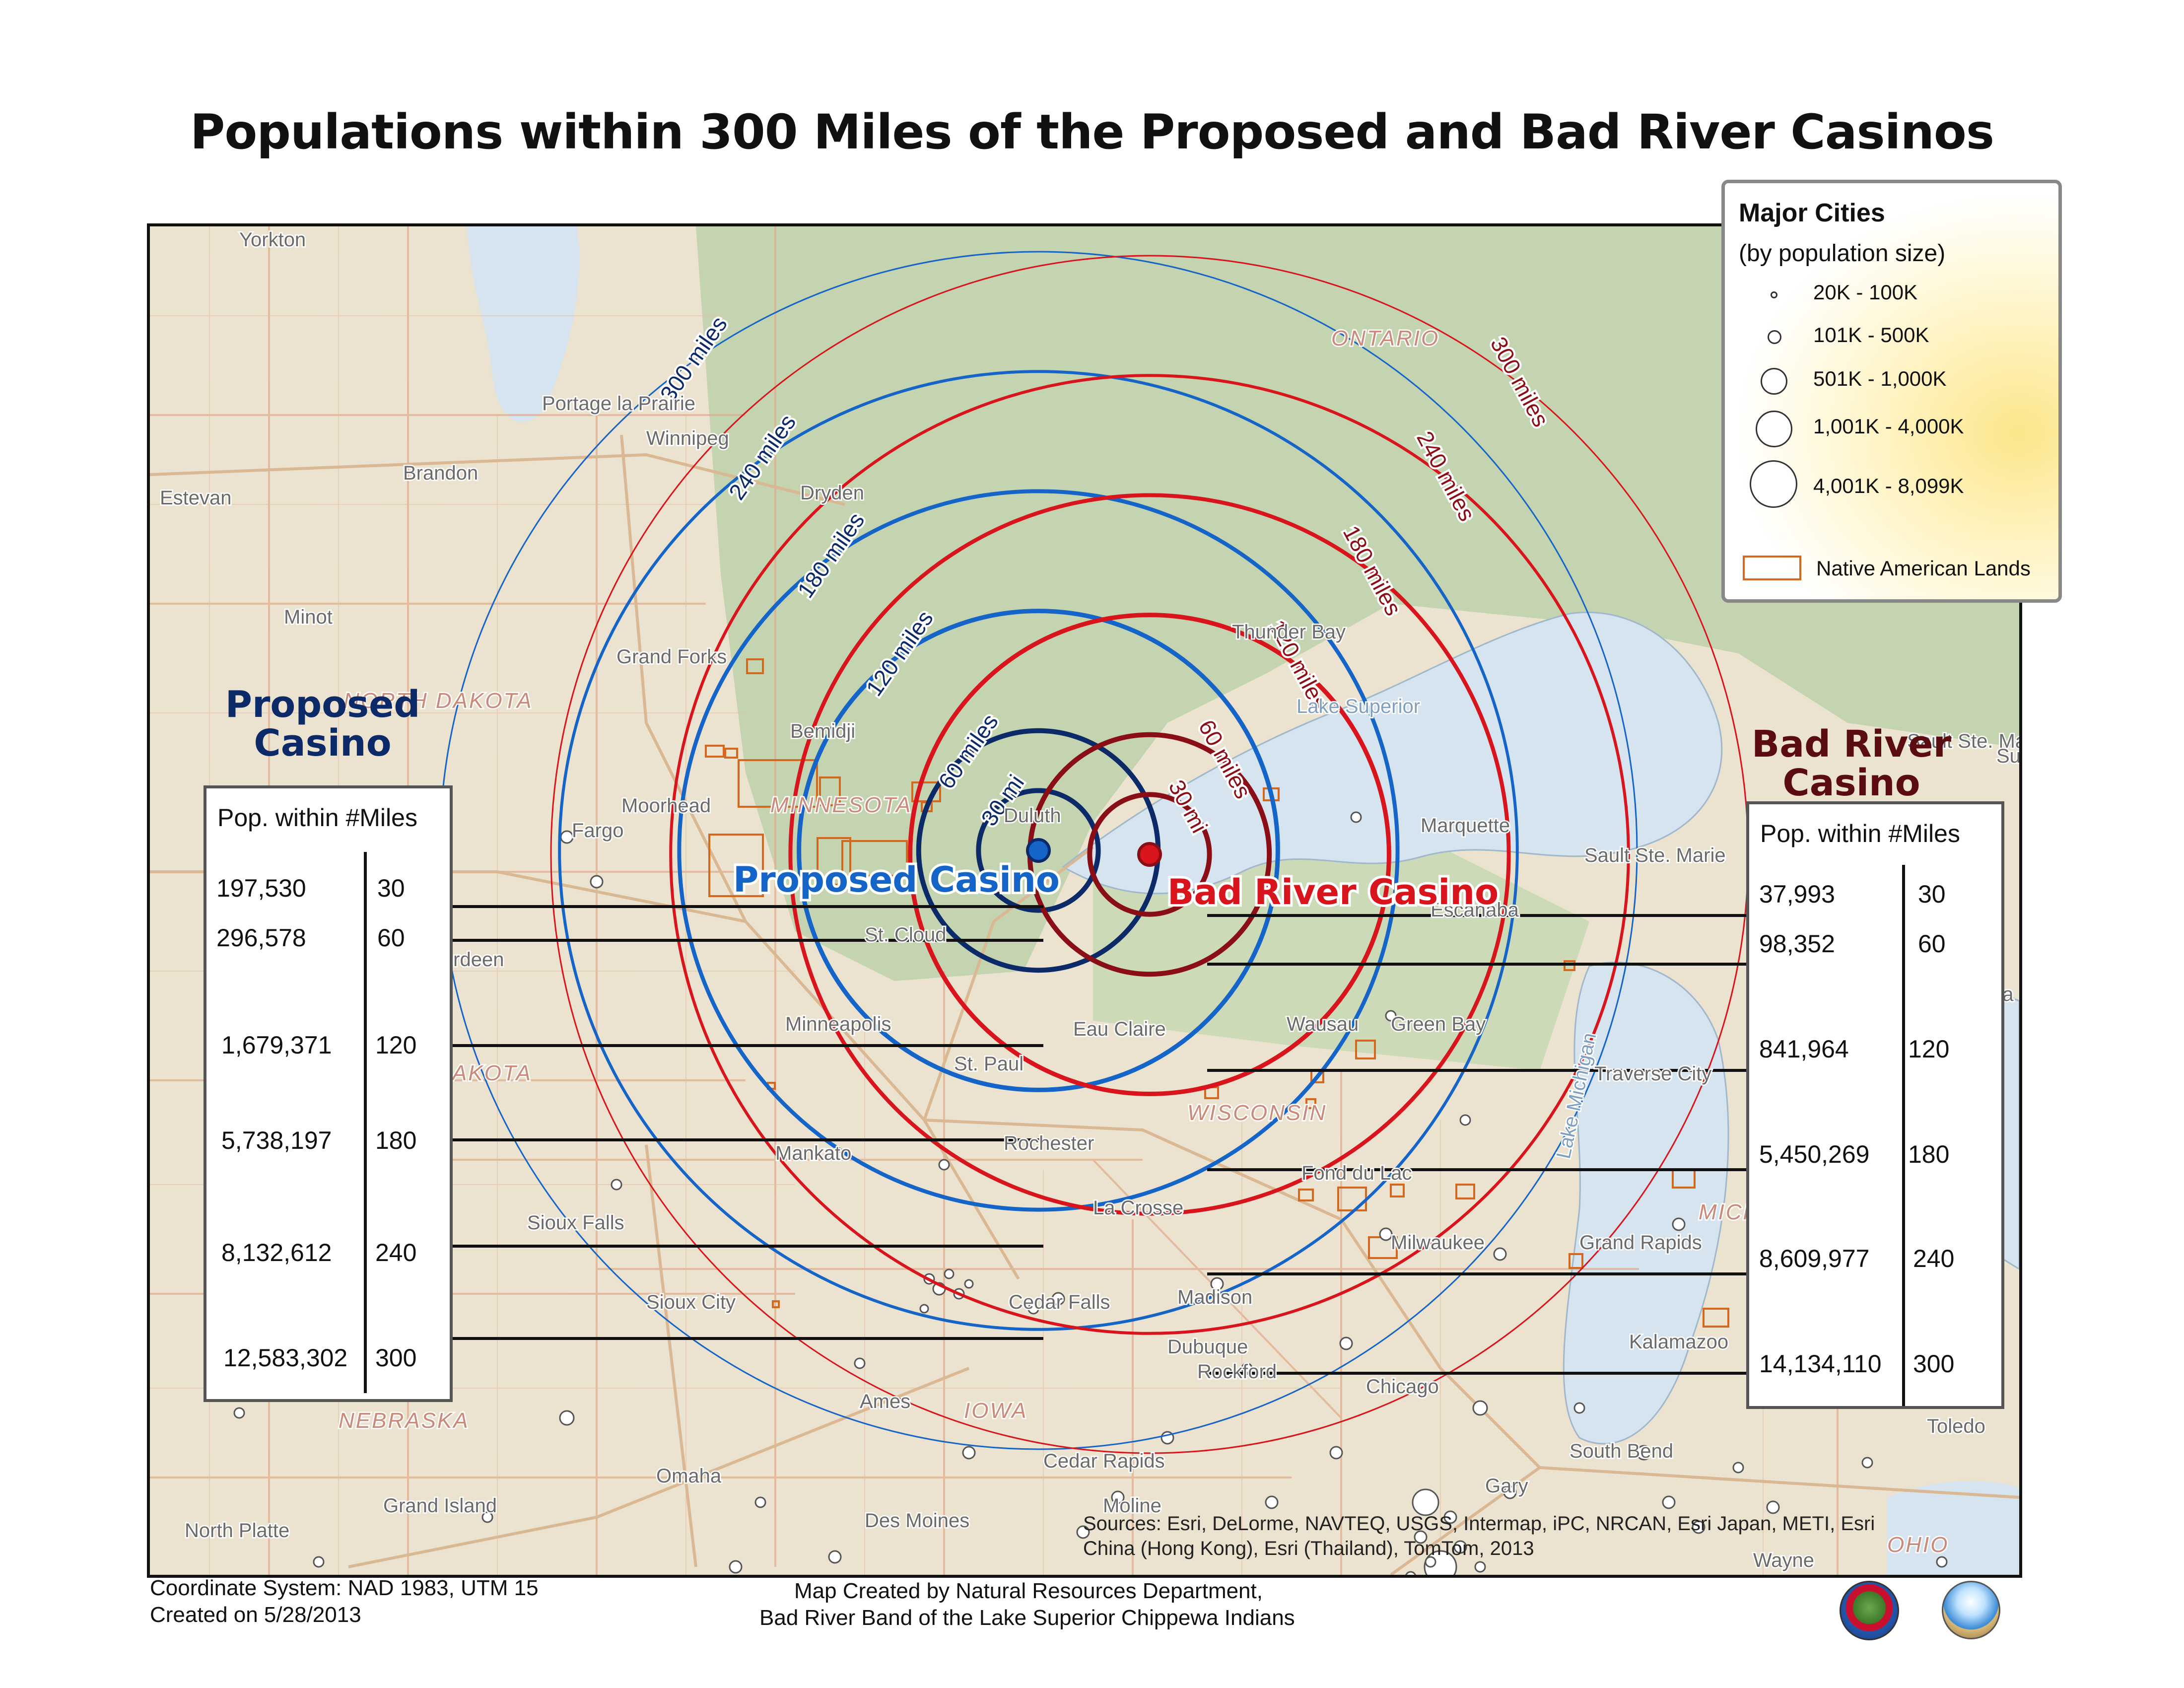 The image size is (2184, 1688). I want to click on place-label-rockford: Rockford, so click(1237, 1372).